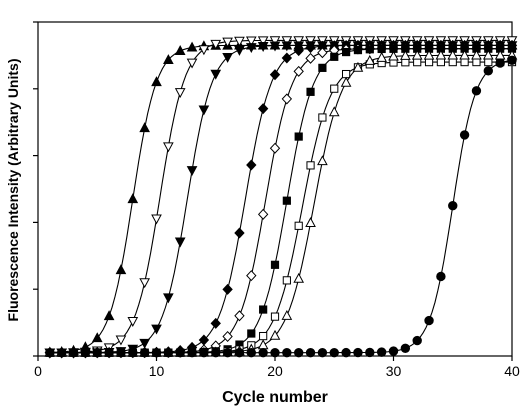 Image resolution: width=520 pixels, height=410 pixels. What do you see at coordinates (275, 397) in the screenshot?
I see `x-axis-title: Cycle number` at bounding box center [275, 397].